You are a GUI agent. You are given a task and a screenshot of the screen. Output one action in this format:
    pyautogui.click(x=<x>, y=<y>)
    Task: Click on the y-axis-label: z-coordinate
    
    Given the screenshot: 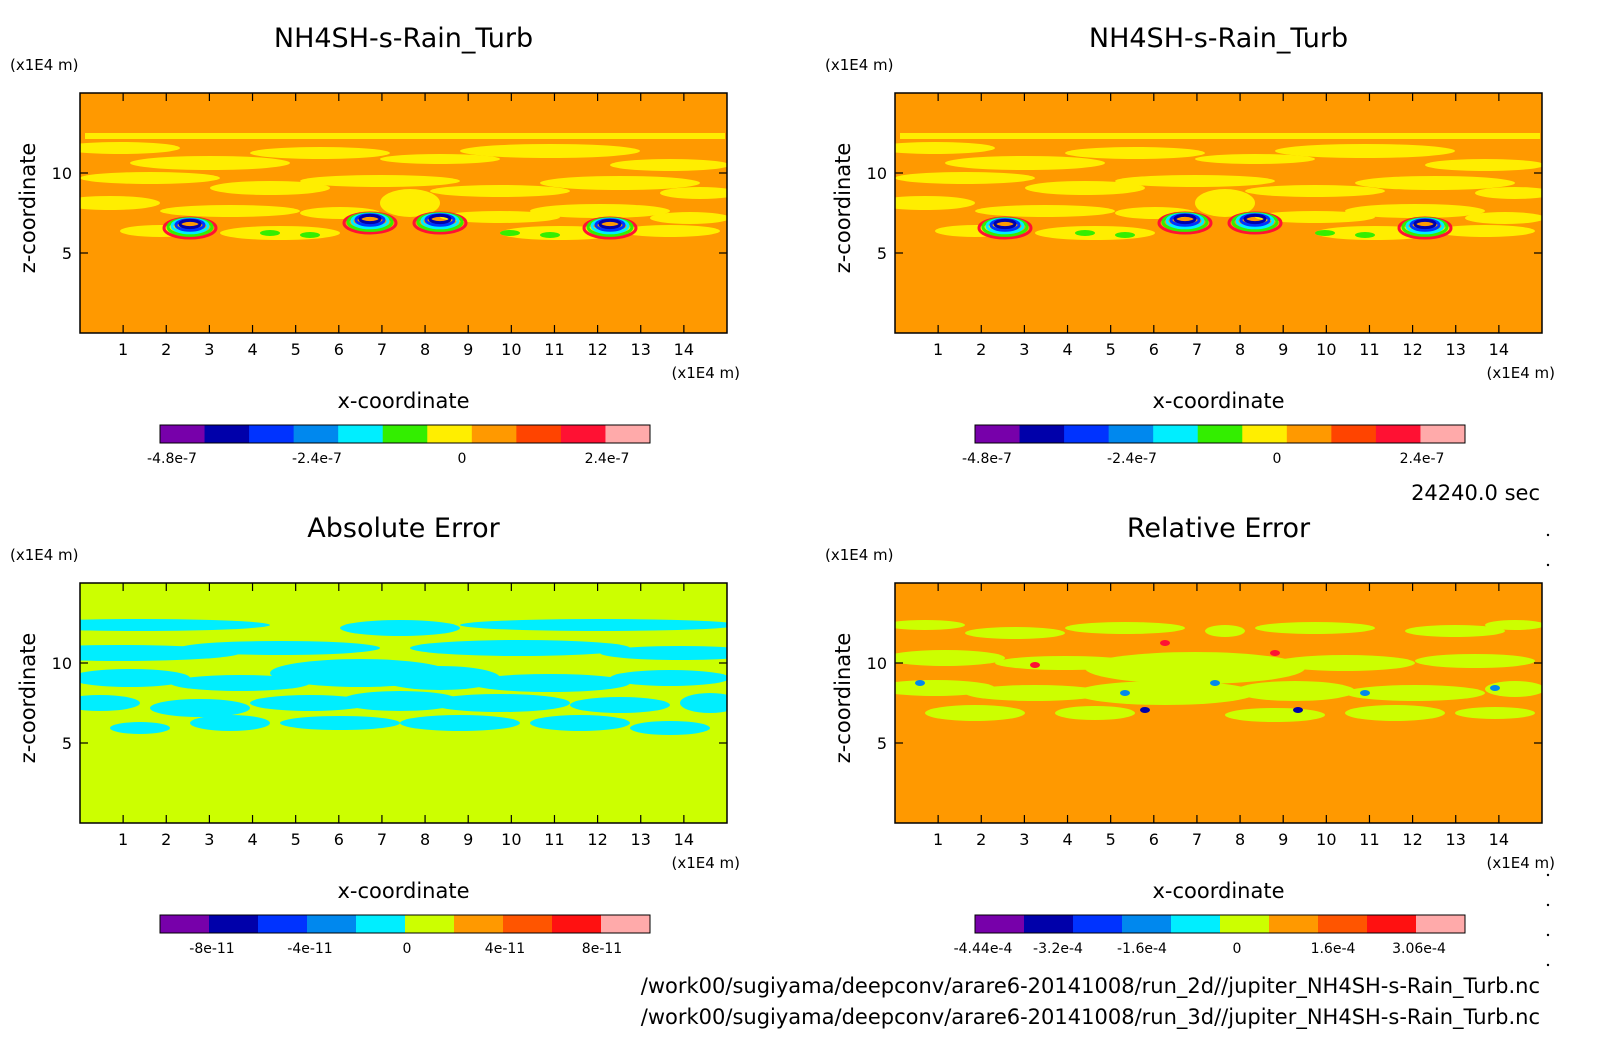 What is the action you would take?
    pyautogui.click(x=843, y=208)
    